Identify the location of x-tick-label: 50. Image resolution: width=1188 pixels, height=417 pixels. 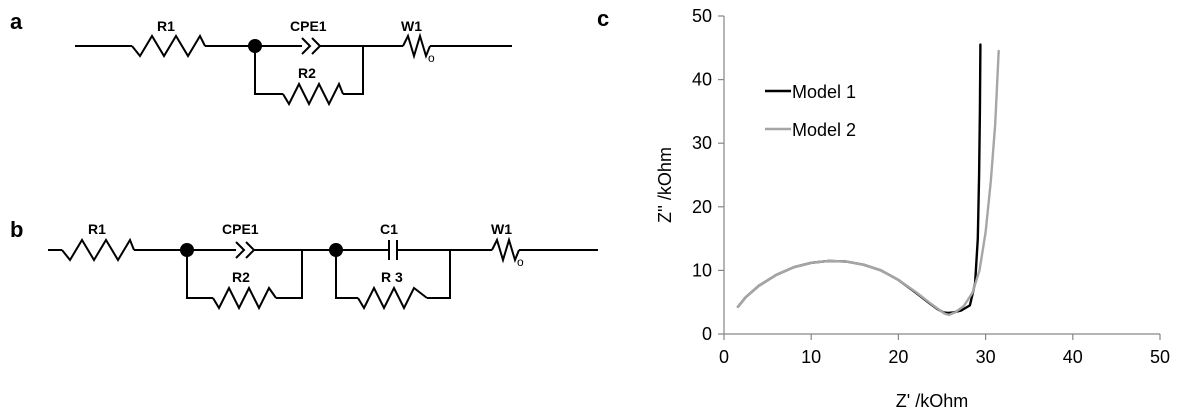
(1160, 357).